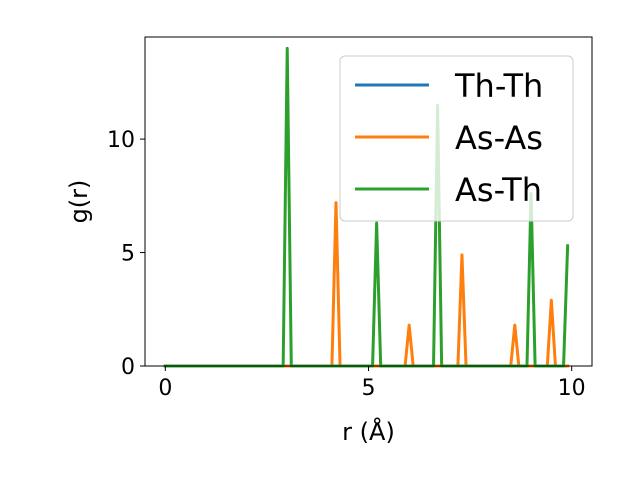 This screenshot has width=640, height=480. Describe the element at coordinates (79, 202) in the screenshot. I see `y-axis-label: g(r)` at that location.